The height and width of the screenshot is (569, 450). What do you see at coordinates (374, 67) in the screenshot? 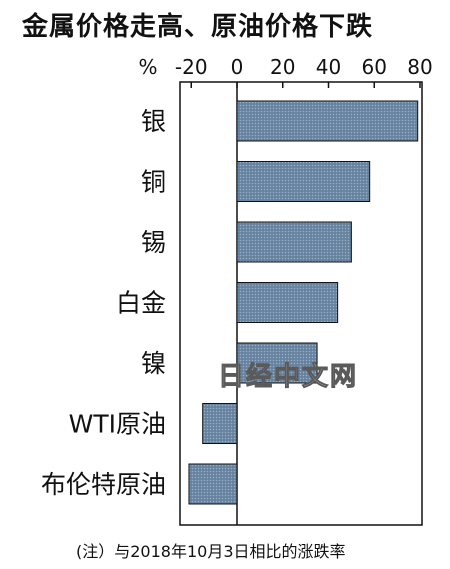
I see `x-tick-label: 60` at bounding box center [374, 67].